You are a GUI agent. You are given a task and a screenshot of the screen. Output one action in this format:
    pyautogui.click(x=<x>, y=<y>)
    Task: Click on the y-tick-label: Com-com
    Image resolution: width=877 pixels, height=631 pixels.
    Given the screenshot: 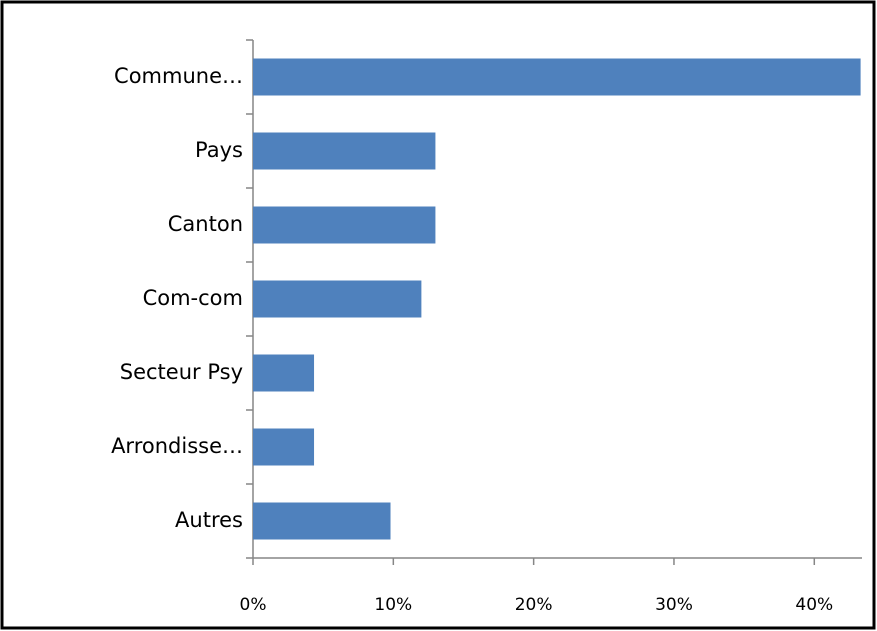 What is the action you would take?
    pyautogui.click(x=193, y=298)
    